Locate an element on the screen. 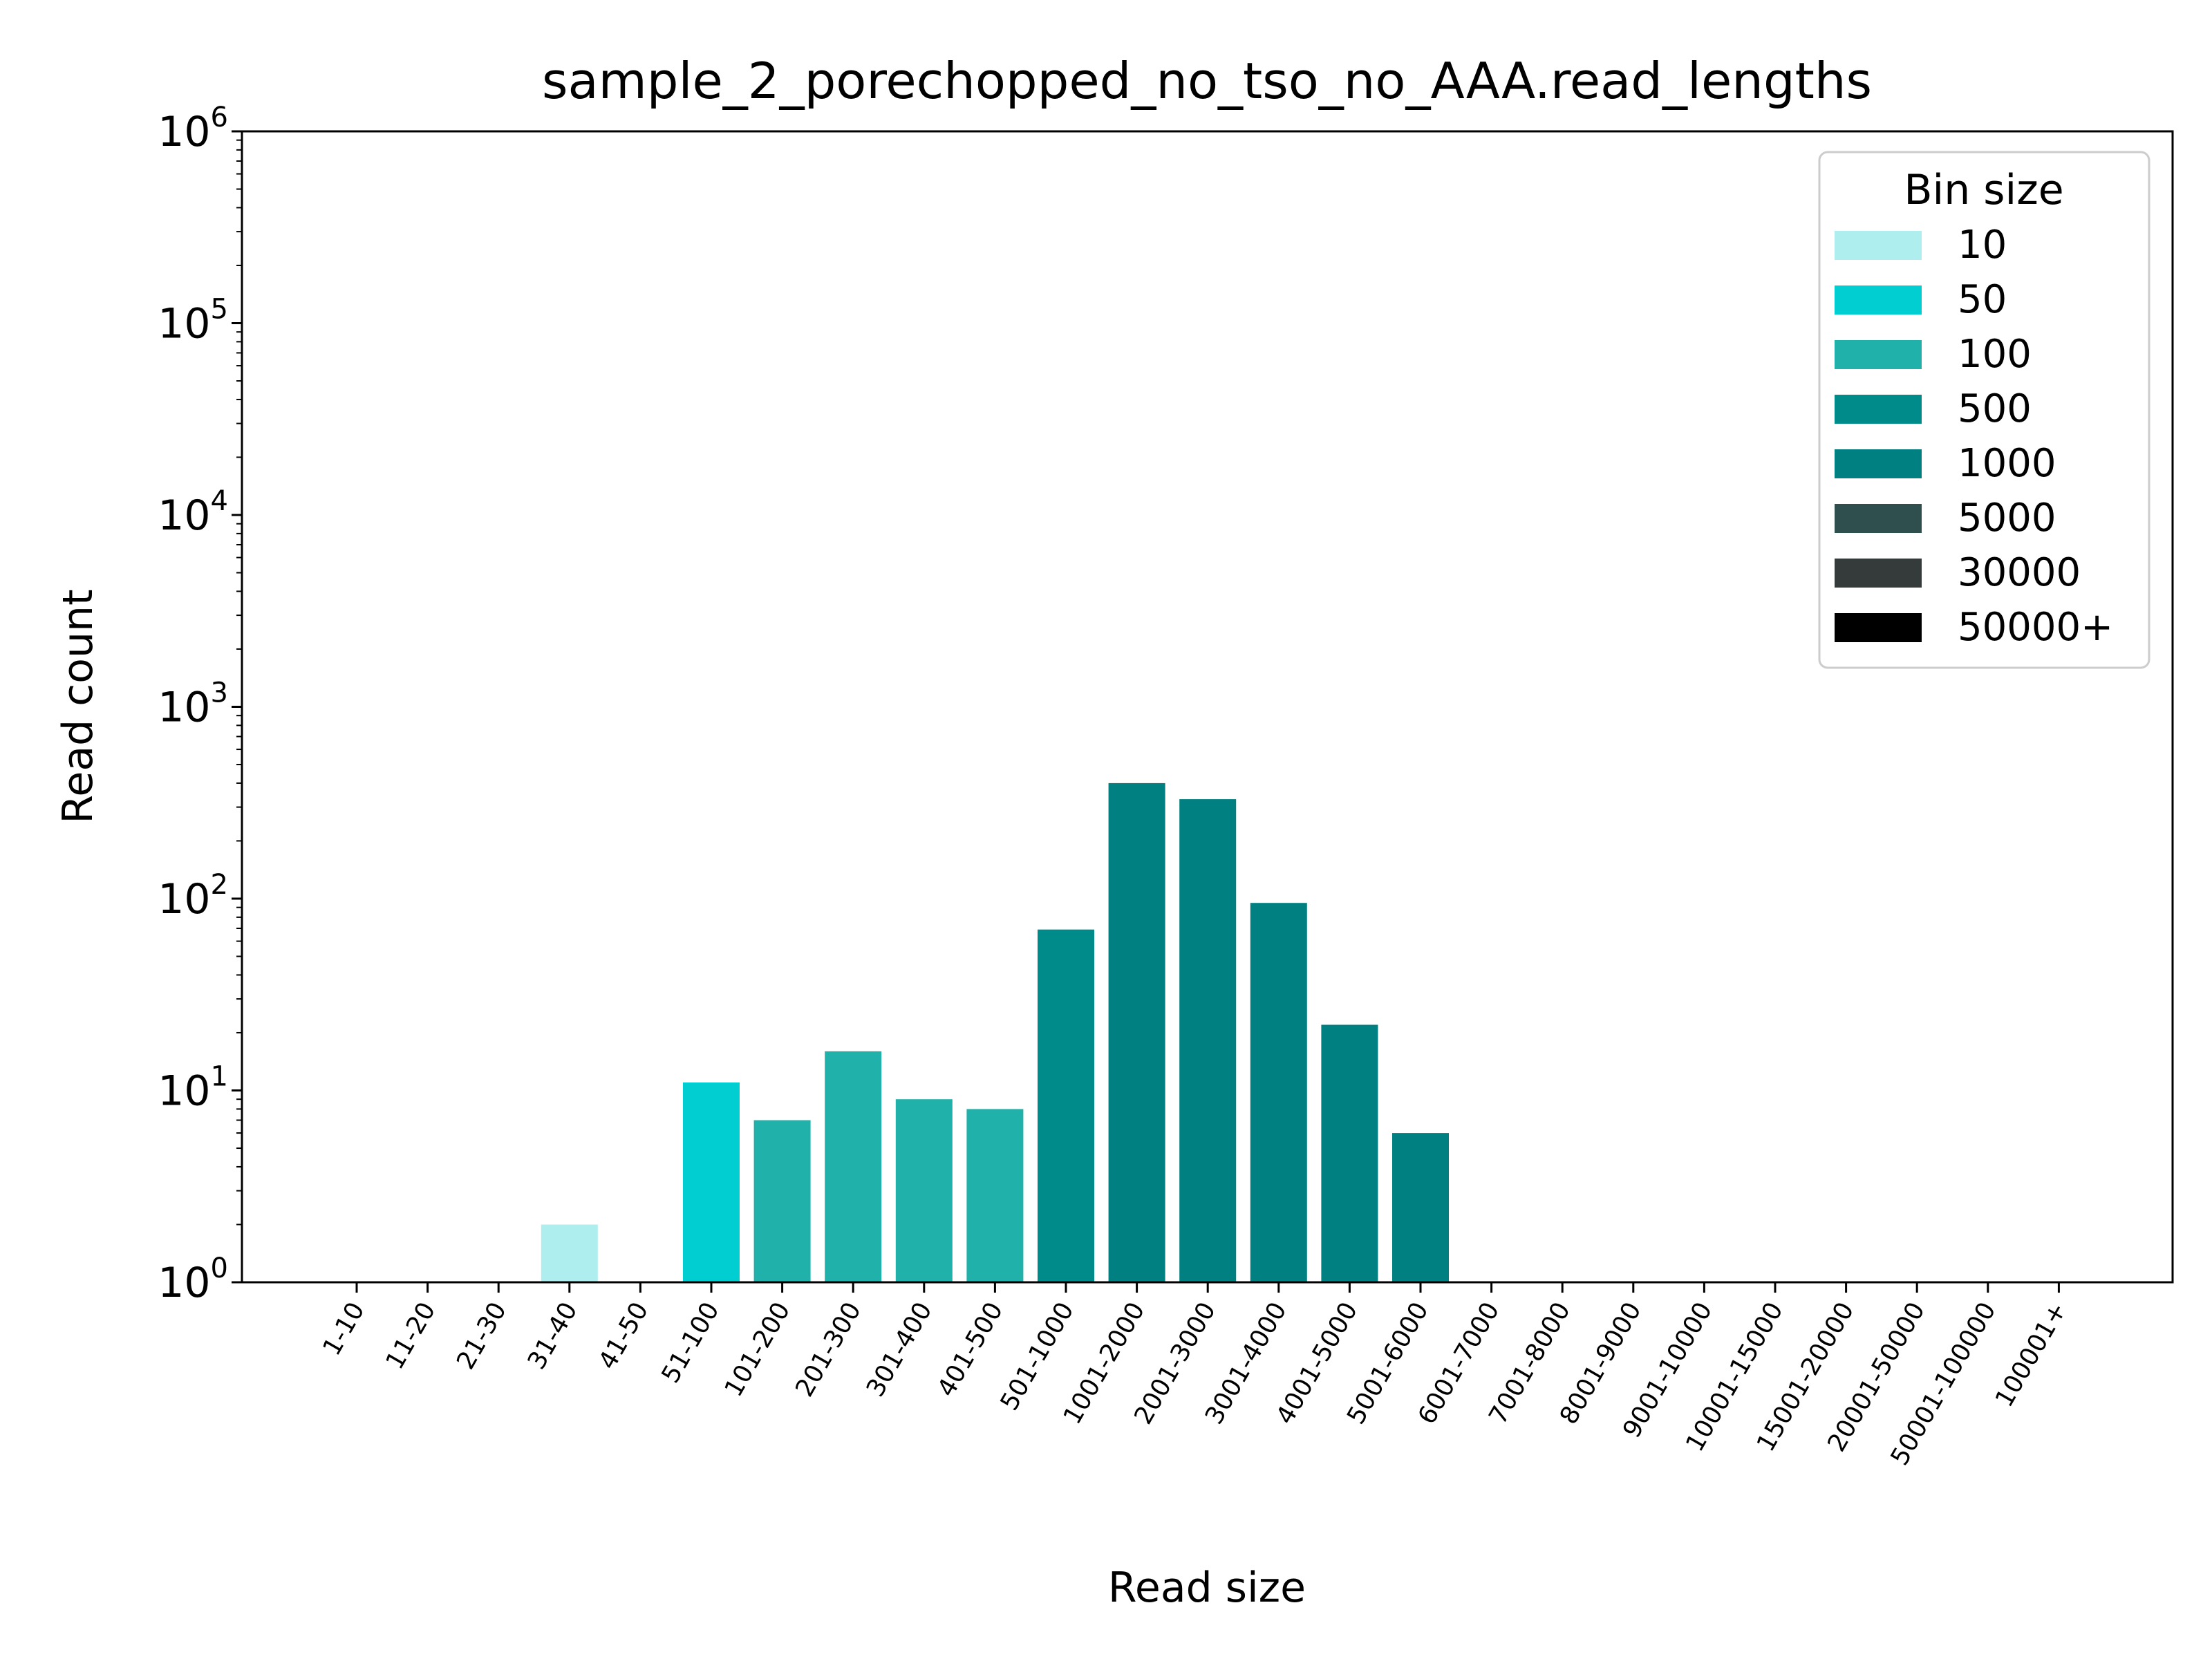 This screenshot has height=1659, width=2212. legend-entries: 10 50 100 500 1000 5000 30000 50000+ is located at coordinates (1974, 436).